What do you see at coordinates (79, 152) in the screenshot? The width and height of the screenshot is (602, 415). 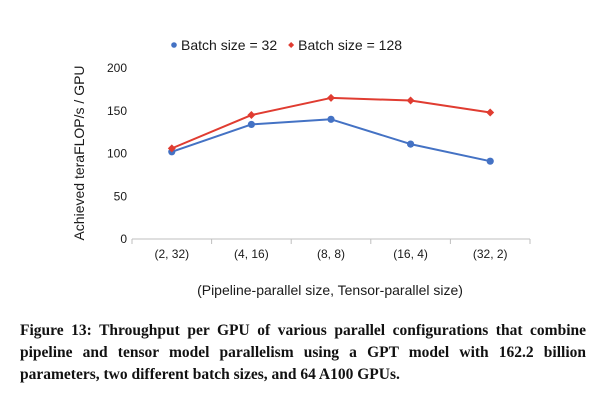 I see `y-axis-title: Achieved teraFLOP/s / GPU` at bounding box center [79, 152].